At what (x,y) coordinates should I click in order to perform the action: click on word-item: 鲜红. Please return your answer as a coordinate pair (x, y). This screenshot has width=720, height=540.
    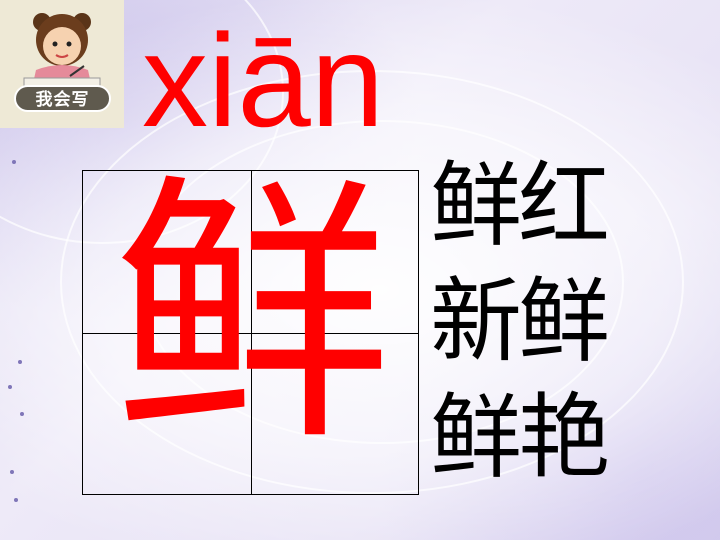
    Looking at the image, I should click on (520, 205).